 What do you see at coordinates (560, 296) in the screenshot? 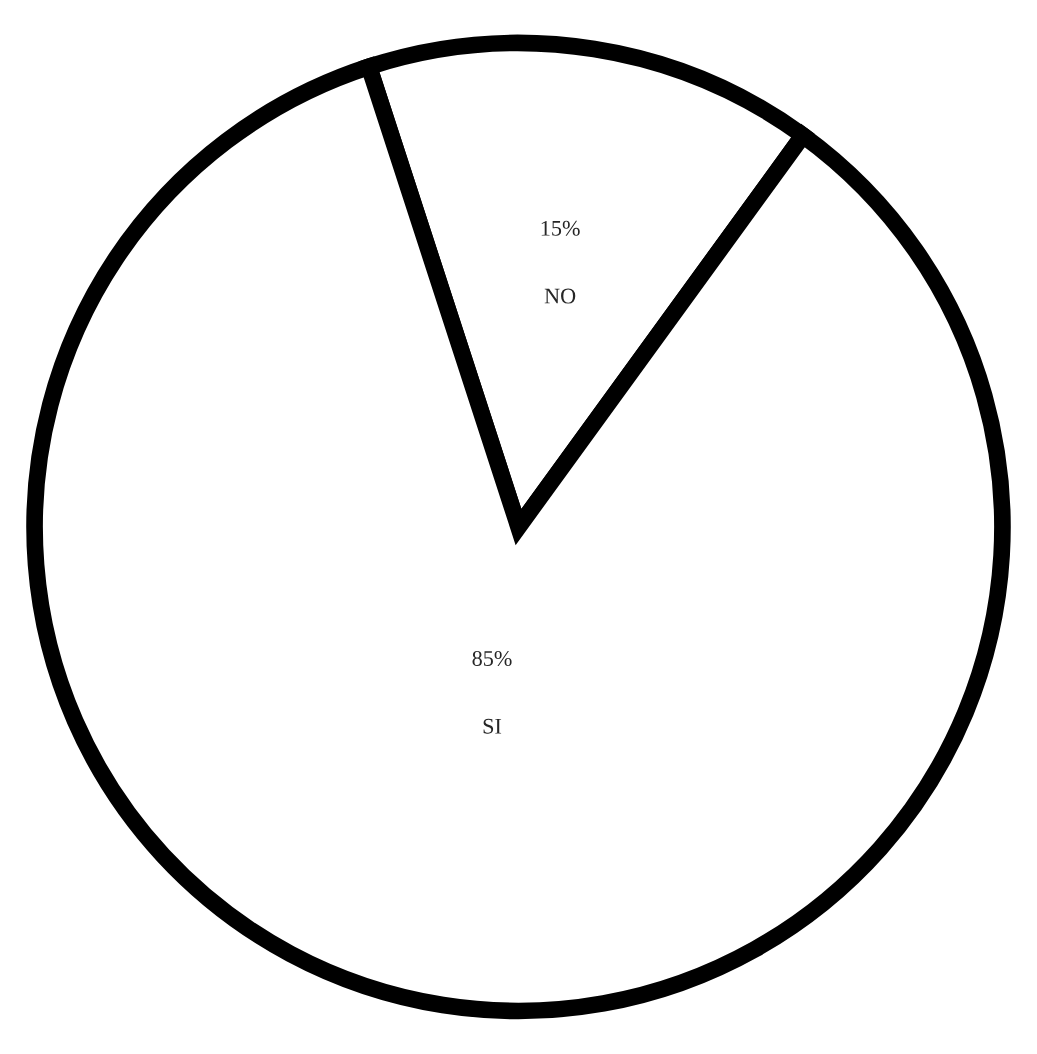
I see `slice-label: NO` at bounding box center [560, 296].